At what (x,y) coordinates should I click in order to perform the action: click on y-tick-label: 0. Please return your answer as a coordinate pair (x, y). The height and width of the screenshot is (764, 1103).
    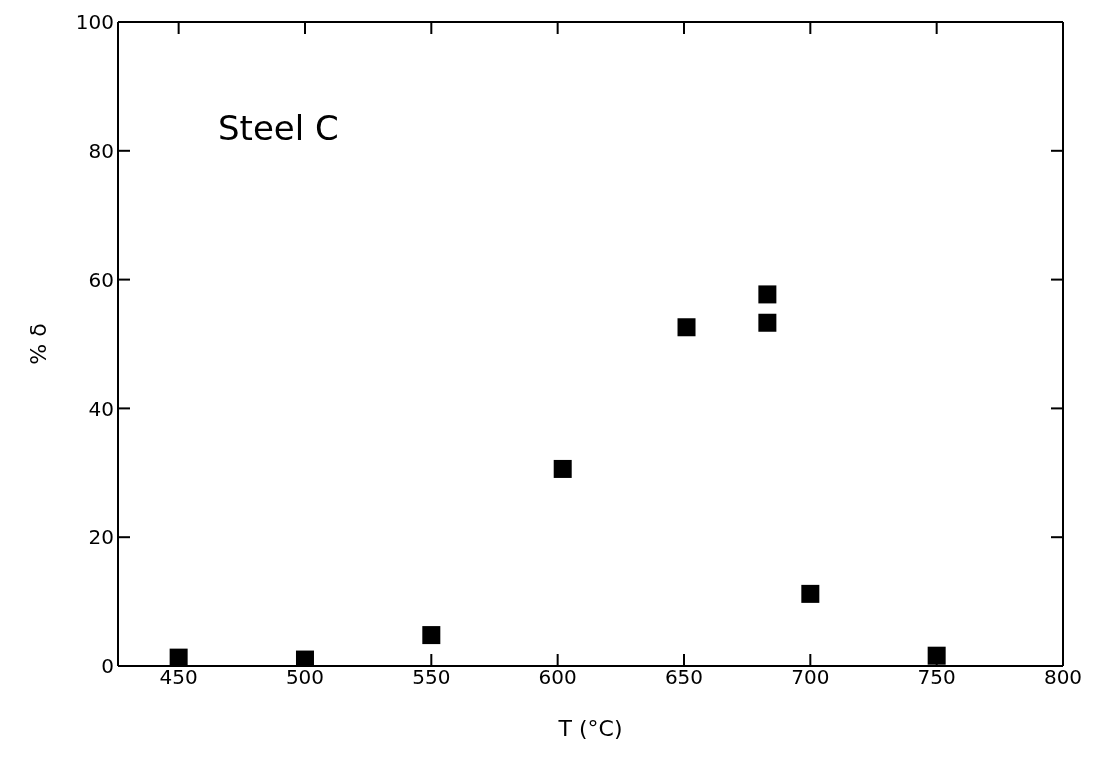
    Looking at the image, I should click on (107, 666).